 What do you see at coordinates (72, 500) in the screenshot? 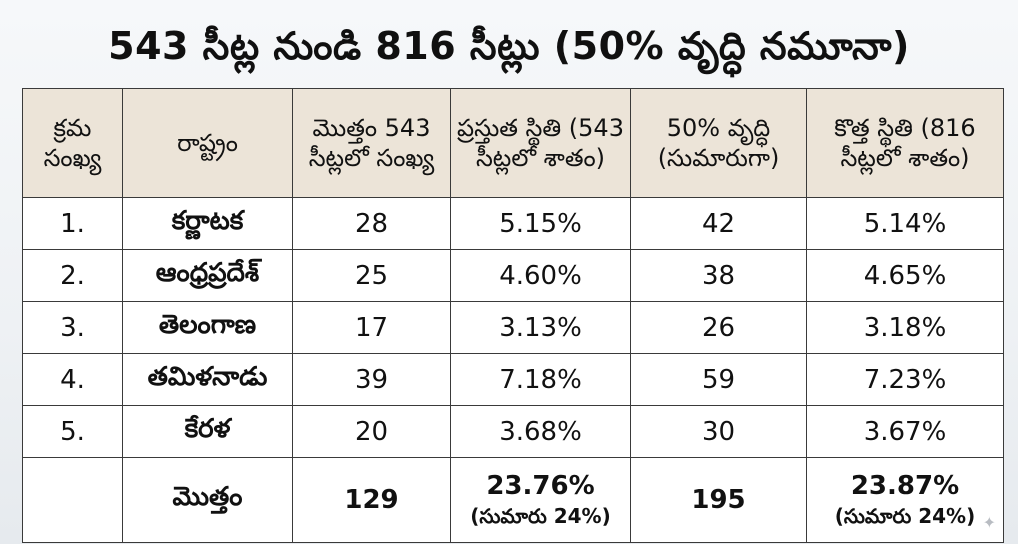
I see `cell-serial-empty` at bounding box center [72, 500].